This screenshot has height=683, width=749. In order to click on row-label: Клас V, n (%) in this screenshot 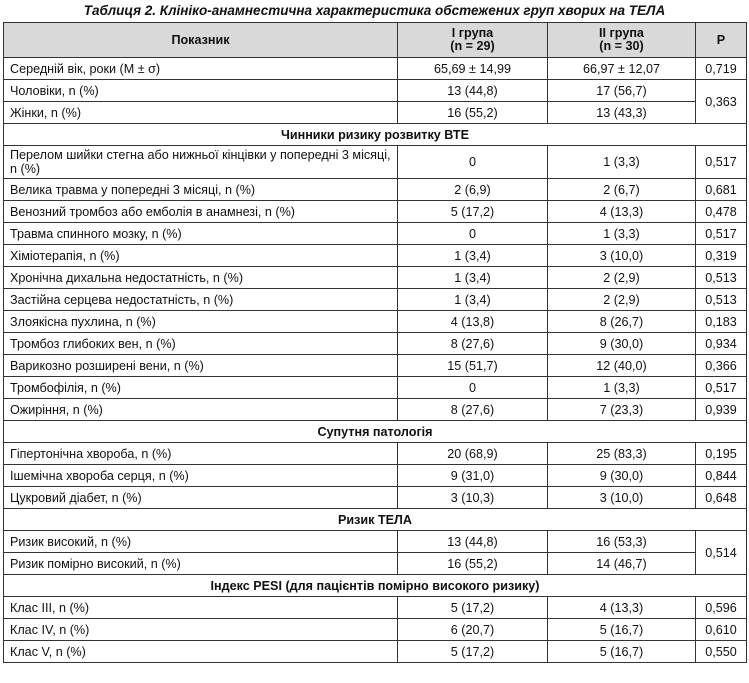, I will do `click(200, 651)`.